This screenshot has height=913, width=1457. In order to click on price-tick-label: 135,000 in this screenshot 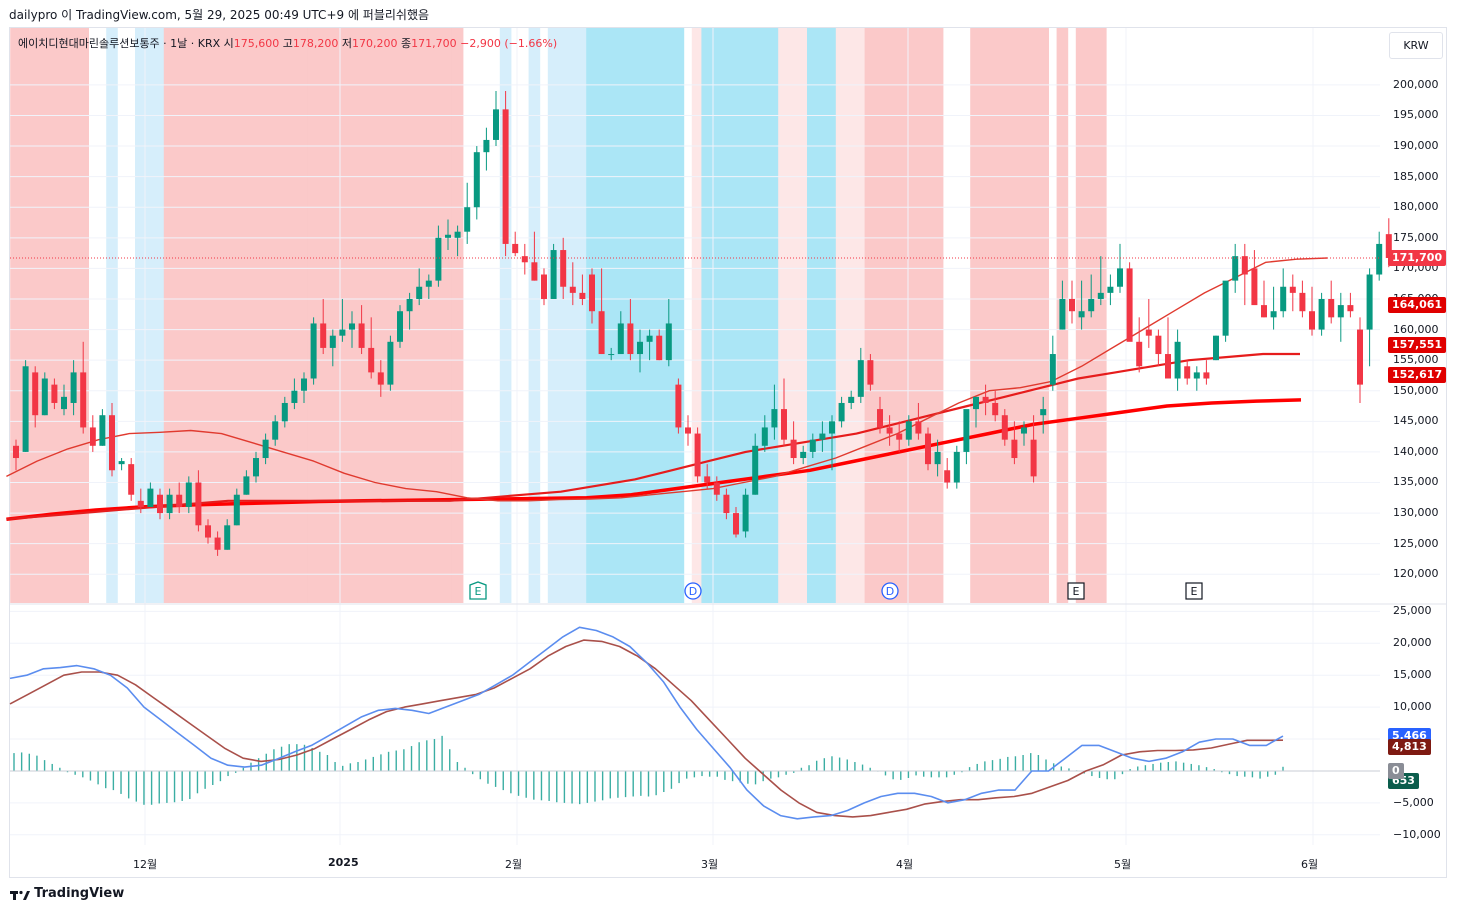, I will do `click(1416, 482)`.